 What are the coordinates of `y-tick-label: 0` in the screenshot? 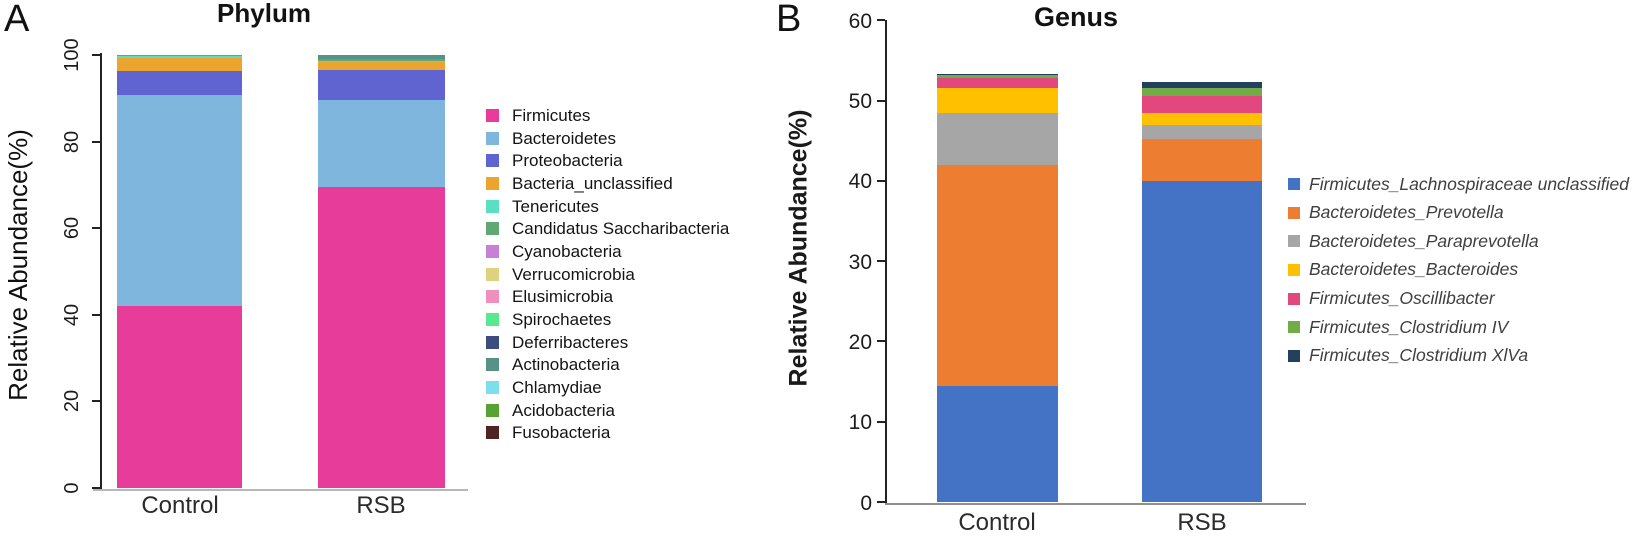 It's located at (866, 503).